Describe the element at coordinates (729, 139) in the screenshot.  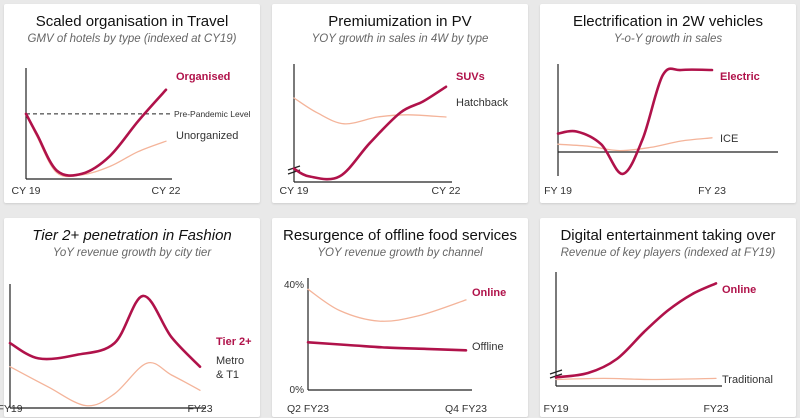
I see `legend-label: ICE` at that location.